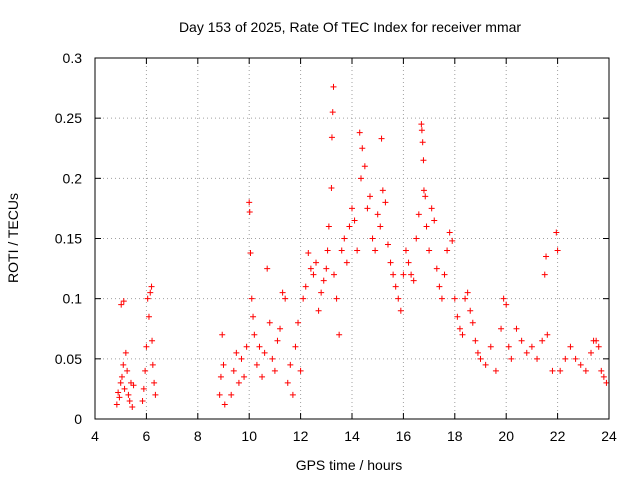 The width and height of the screenshot is (640, 480). Describe the element at coordinates (349, 465) in the screenshot. I see `x-axis-label: GPS time / hours` at that location.